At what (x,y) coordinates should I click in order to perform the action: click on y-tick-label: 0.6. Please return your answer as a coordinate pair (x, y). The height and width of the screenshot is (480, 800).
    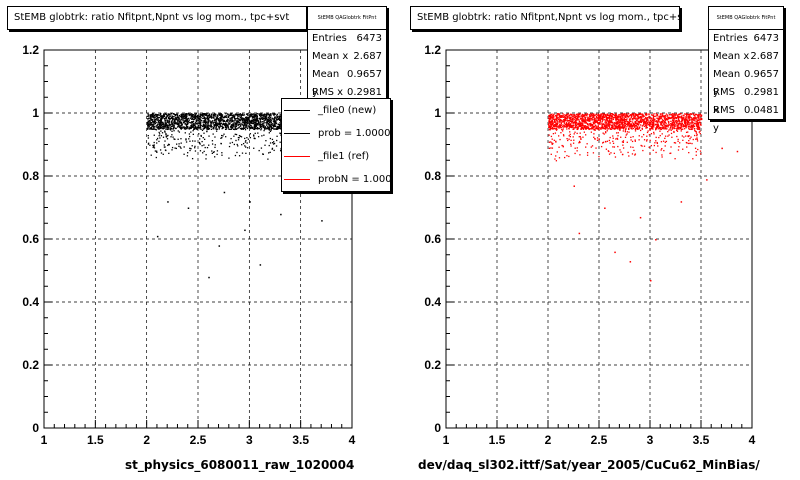
    Looking at the image, I should click on (30, 239).